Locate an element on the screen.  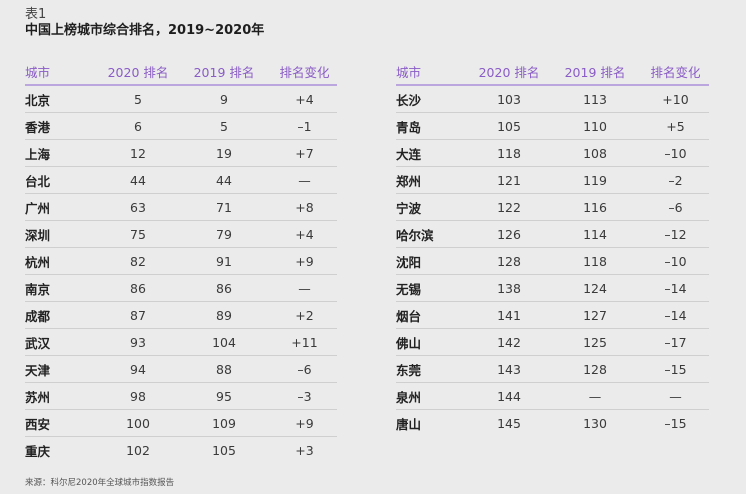
table-row: 宁波 122 116 –6 is located at coordinates (552, 207).